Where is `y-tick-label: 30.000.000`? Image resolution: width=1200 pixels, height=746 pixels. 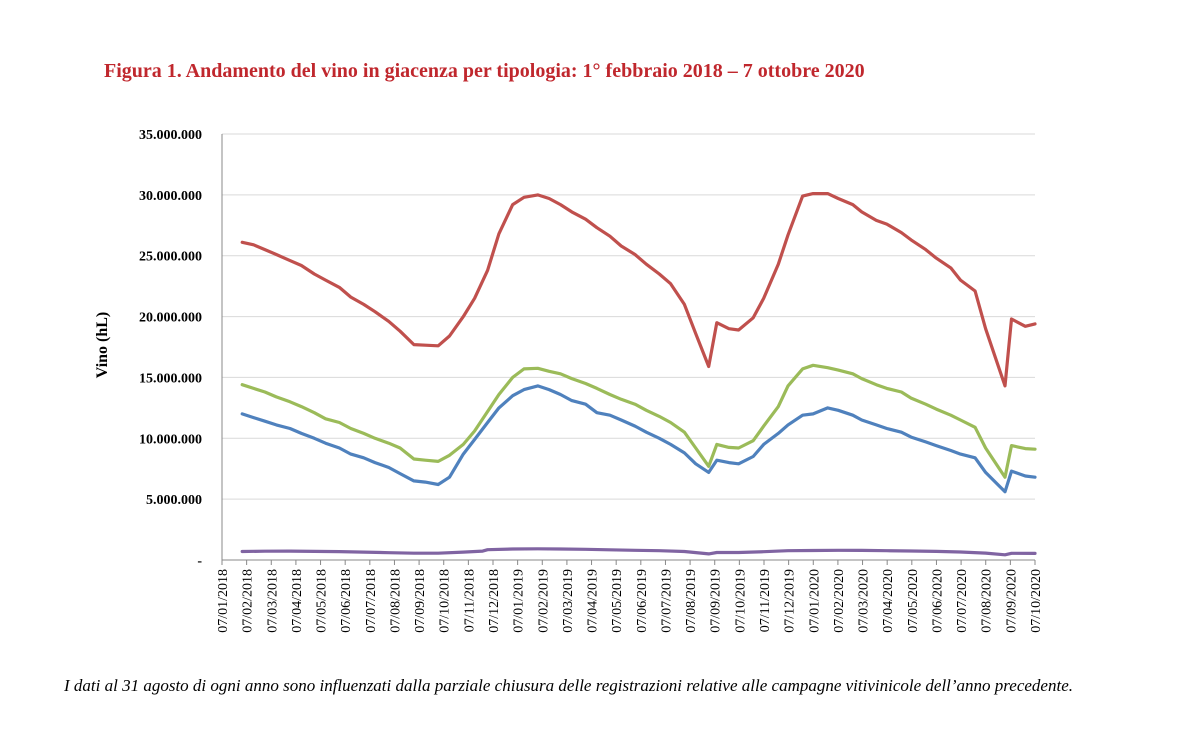
y-tick-label: 30.000.000 is located at coordinates (170, 196).